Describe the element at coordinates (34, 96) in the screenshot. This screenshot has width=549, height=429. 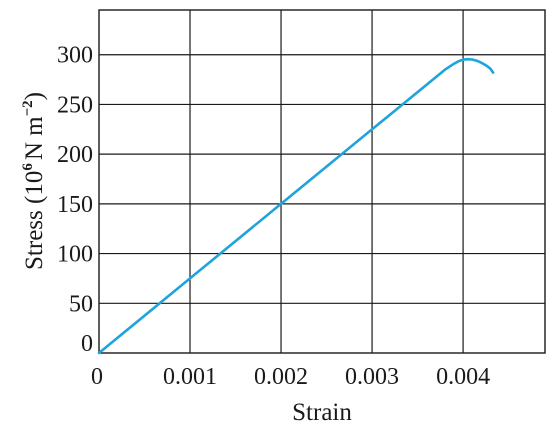
I see `y-axis-label-close: )` at that location.